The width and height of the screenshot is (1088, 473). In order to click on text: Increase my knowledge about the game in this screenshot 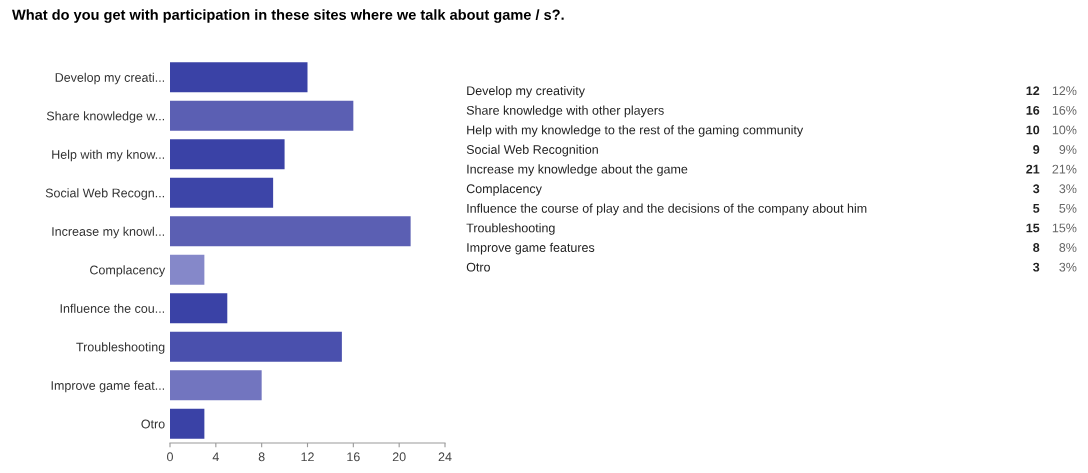, I will do `click(577, 170)`.